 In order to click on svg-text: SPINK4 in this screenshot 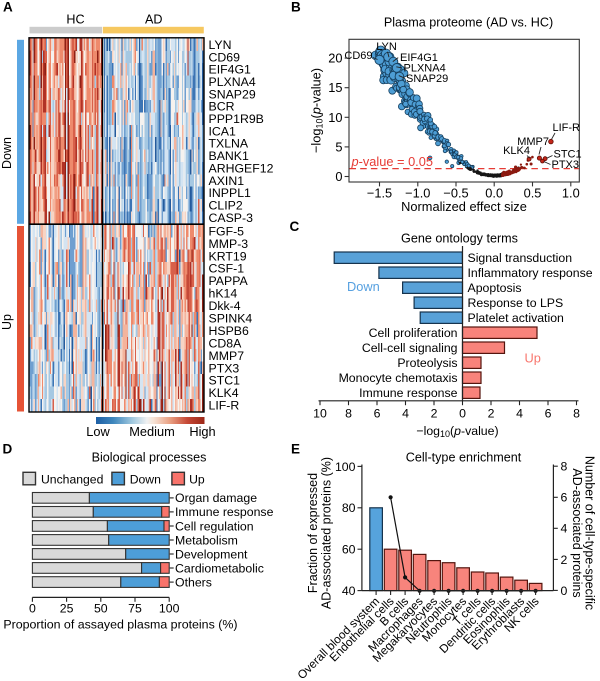, I will do `click(231, 319)`.